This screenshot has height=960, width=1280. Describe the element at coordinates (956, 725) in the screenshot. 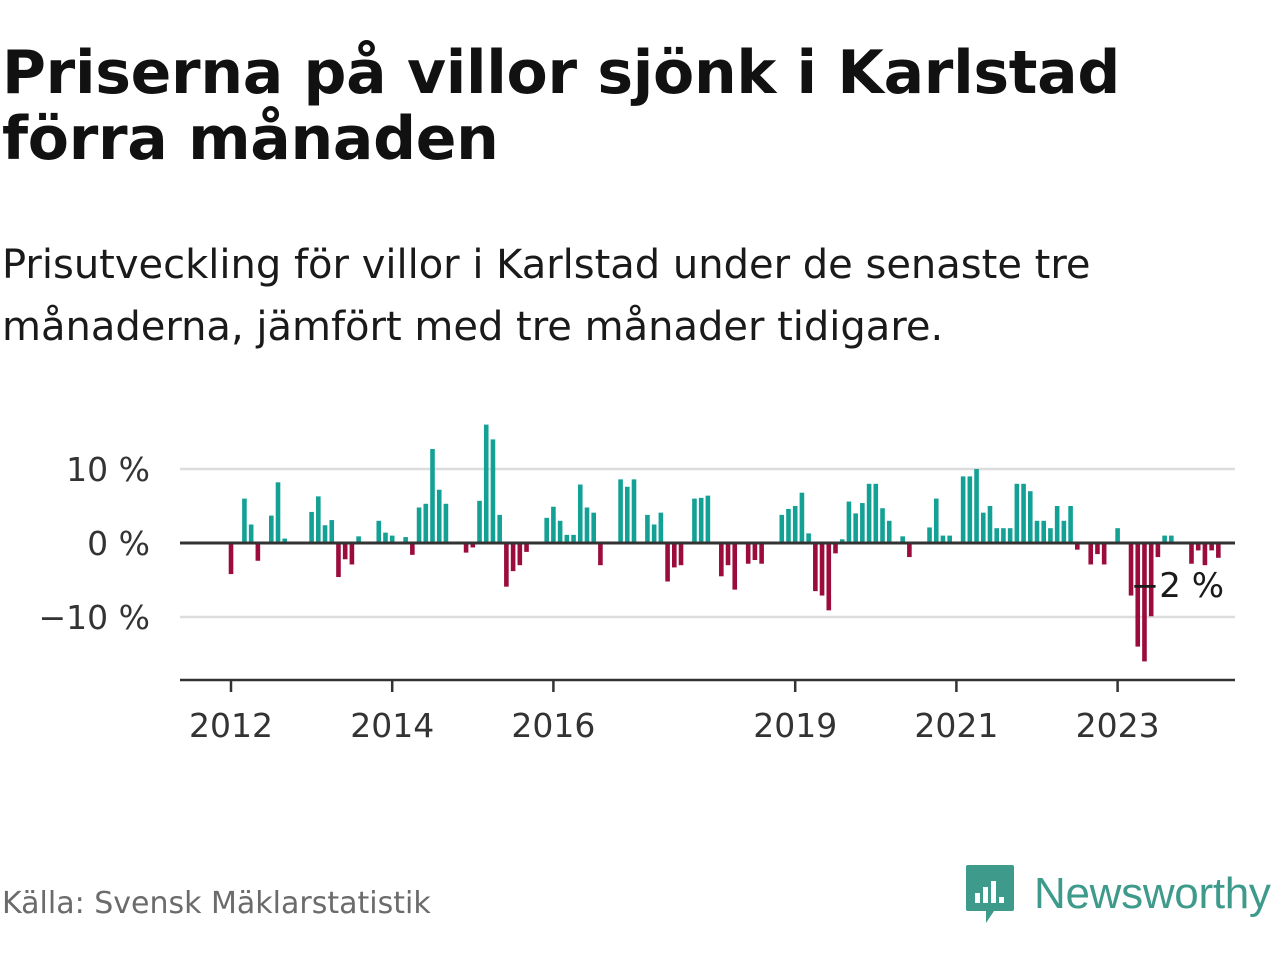

I see `x-tick-label: 2021` at that location.